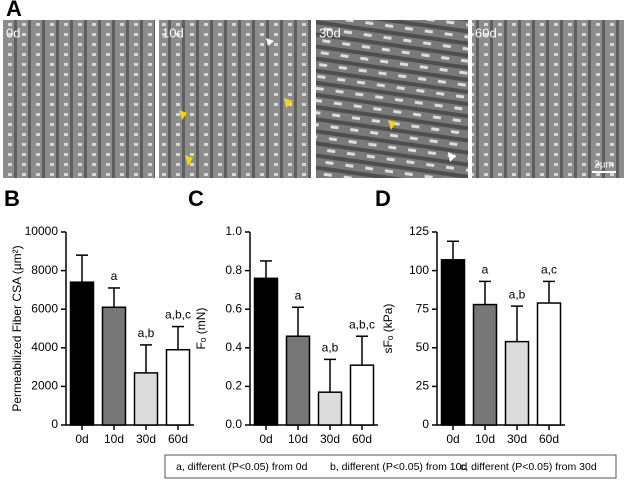 Image resolution: width=625 pixels, height=481 pixels. I want to click on footnote: c, different (P<0.05) from 30d, so click(528, 467).